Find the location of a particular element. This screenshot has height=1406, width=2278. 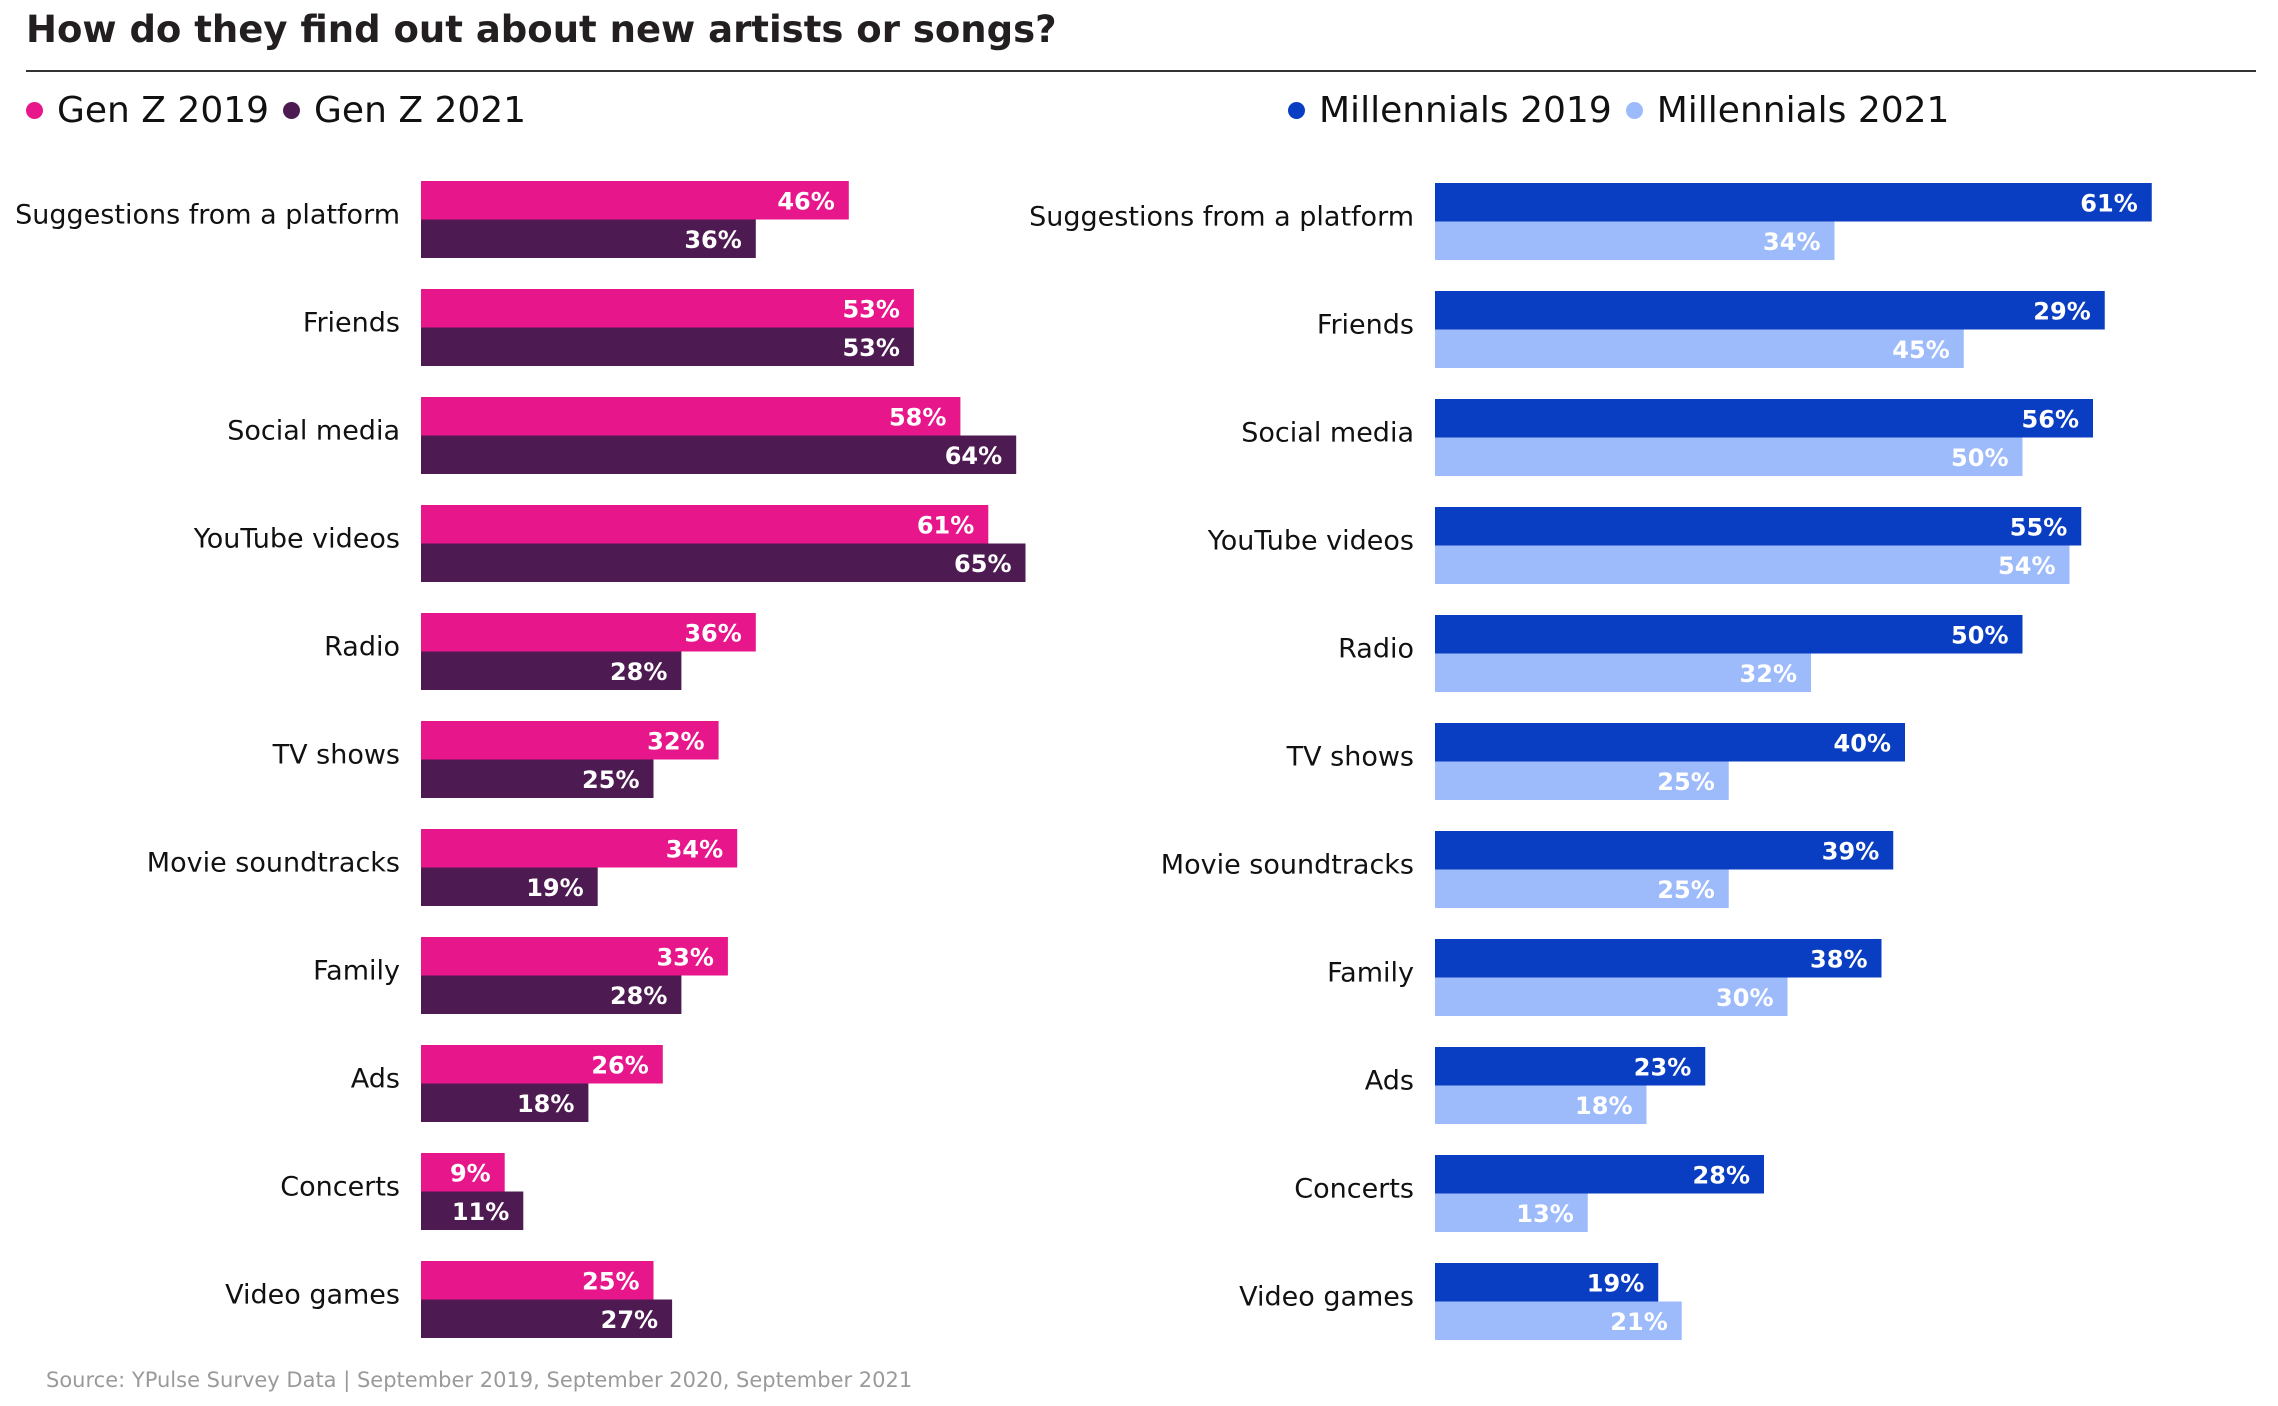

legend-item-millennials-2019: Millennials 2019 is located at coordinates (1450, 110).